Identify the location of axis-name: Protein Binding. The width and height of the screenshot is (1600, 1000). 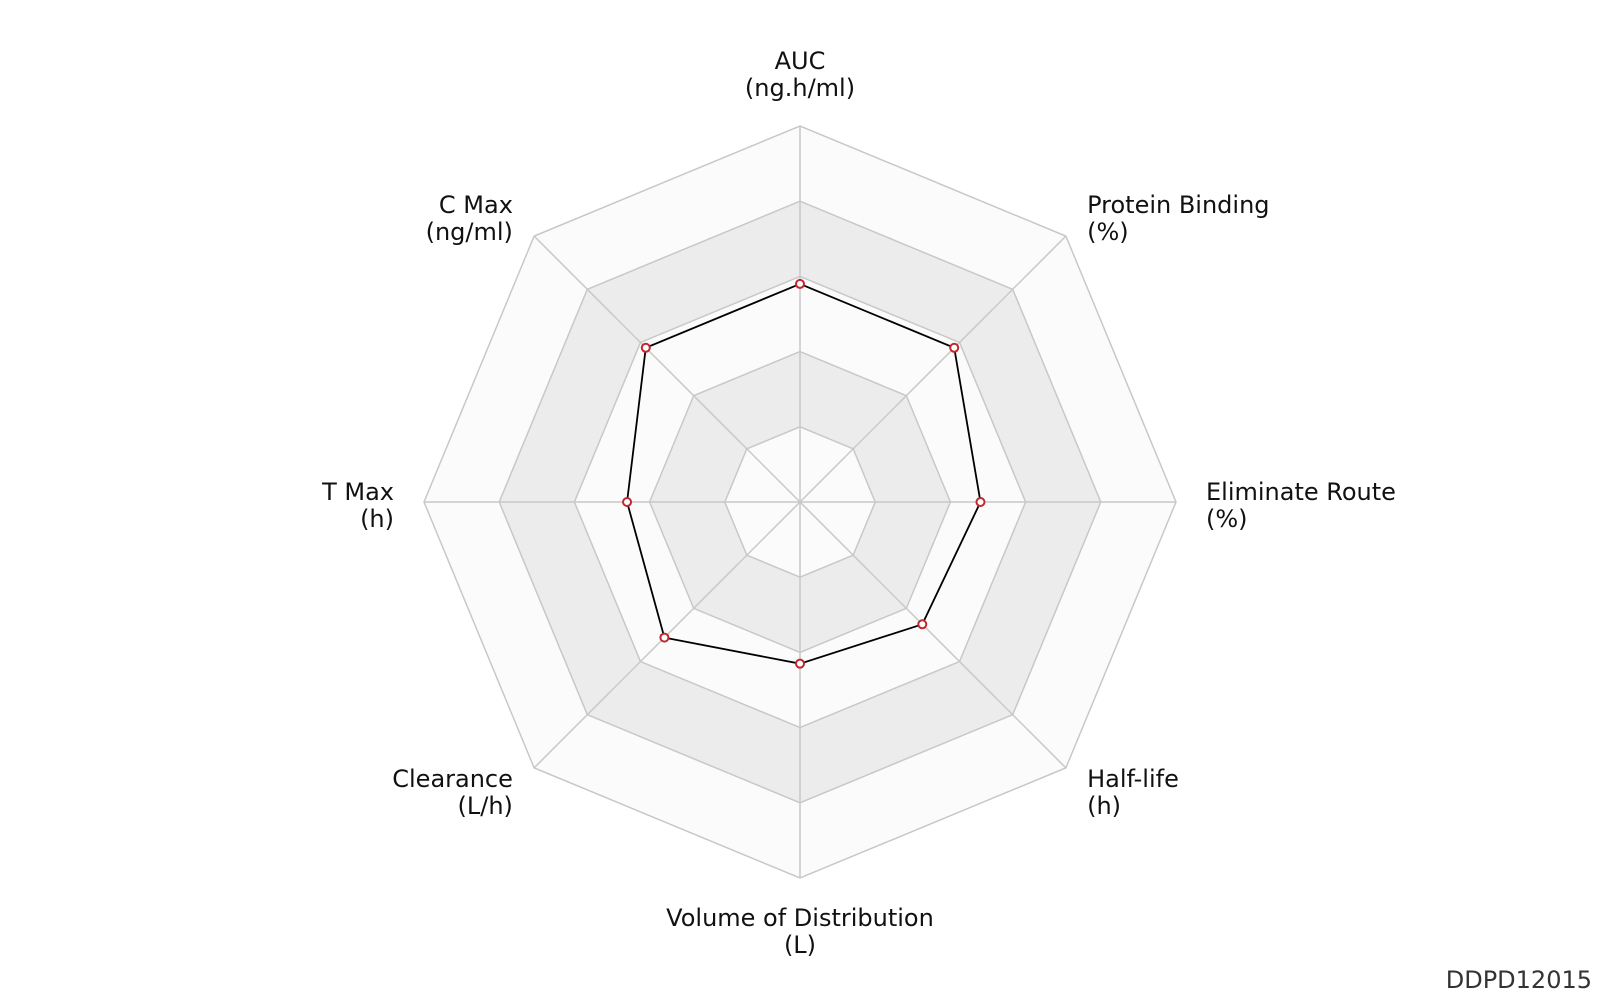
(1178, 205).